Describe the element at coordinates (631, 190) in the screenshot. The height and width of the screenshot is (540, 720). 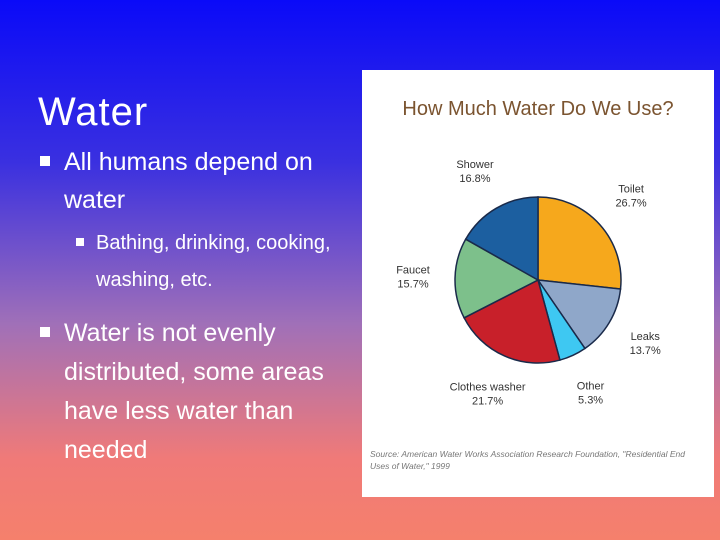
I see `slice-label: Toilet` at that location.